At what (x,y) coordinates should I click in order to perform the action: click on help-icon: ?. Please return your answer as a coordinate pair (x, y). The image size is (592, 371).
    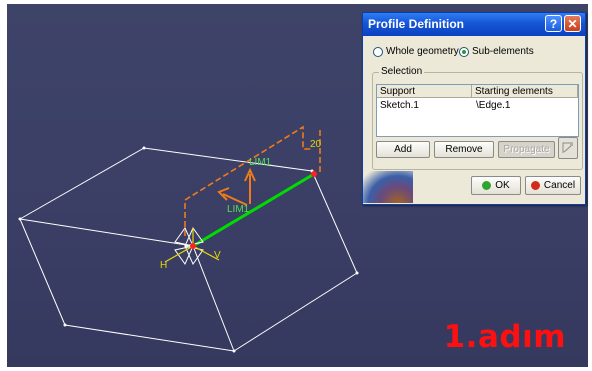
    Looking at the image, I should click on (553, 24).